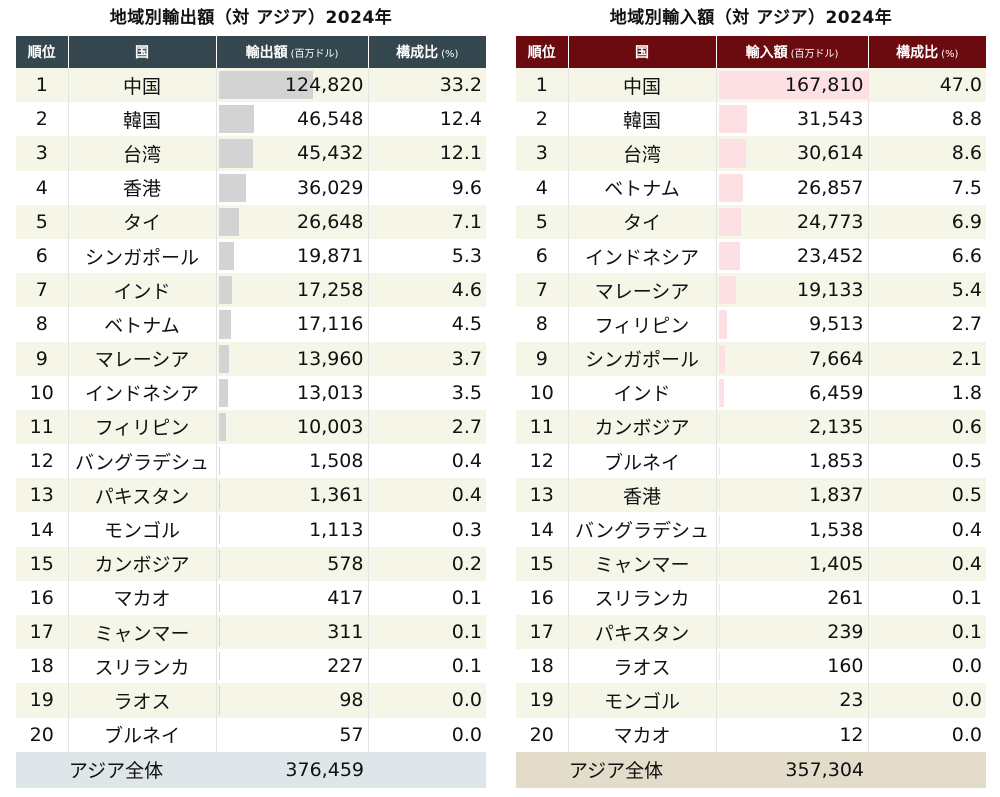  I want to click on value-cell: 1,538, so click(791, 529).